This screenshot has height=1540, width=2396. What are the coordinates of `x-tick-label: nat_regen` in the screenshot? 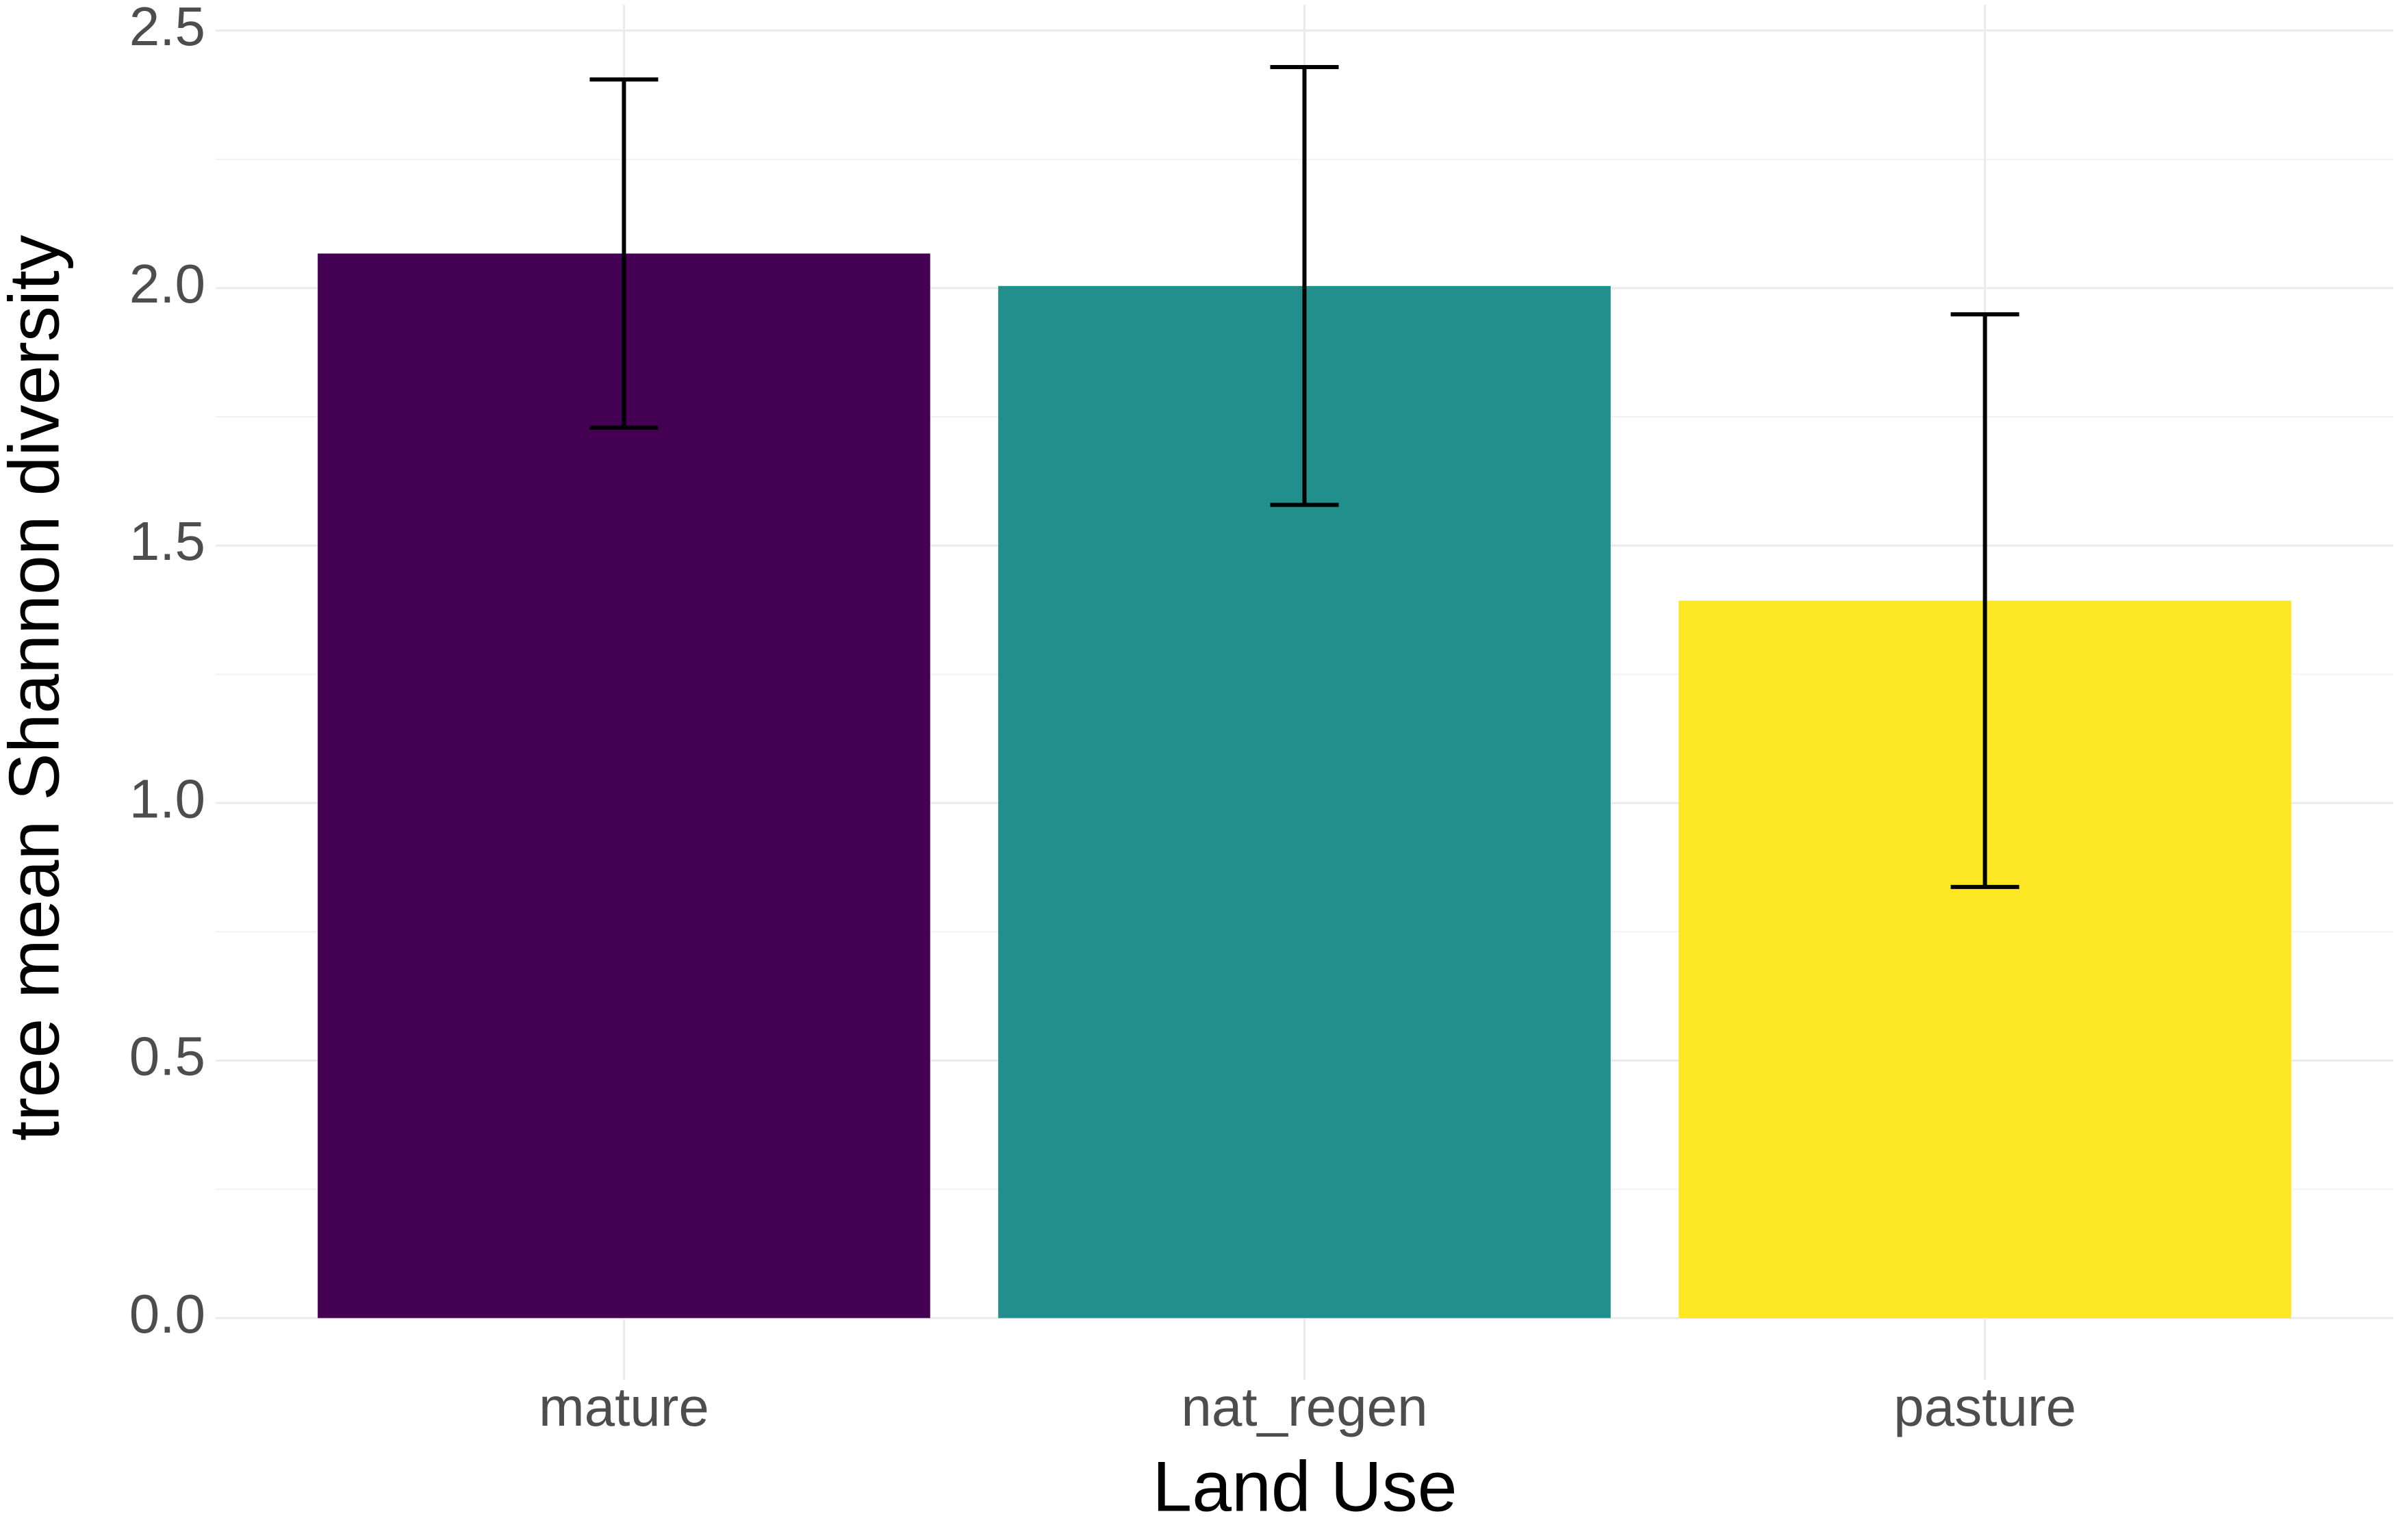 It's located at (1304, 1407).